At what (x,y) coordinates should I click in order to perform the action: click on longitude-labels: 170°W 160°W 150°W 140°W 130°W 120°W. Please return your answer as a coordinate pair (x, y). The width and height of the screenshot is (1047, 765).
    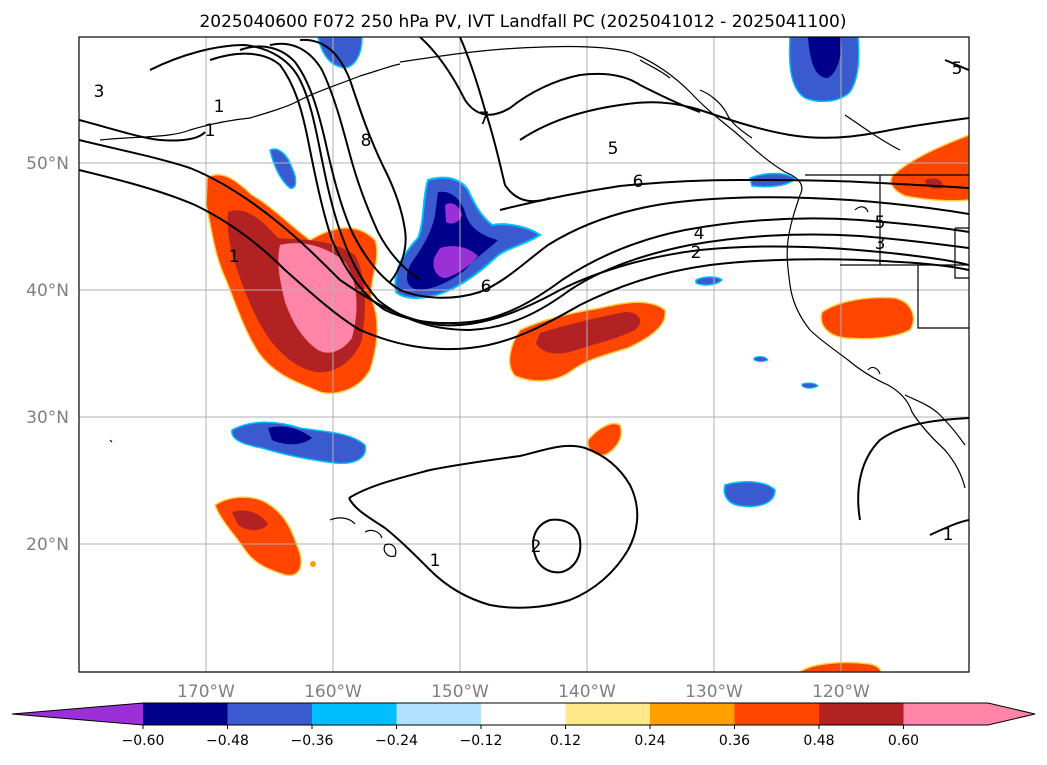
    Looking at the image, I should click on (523, 692).